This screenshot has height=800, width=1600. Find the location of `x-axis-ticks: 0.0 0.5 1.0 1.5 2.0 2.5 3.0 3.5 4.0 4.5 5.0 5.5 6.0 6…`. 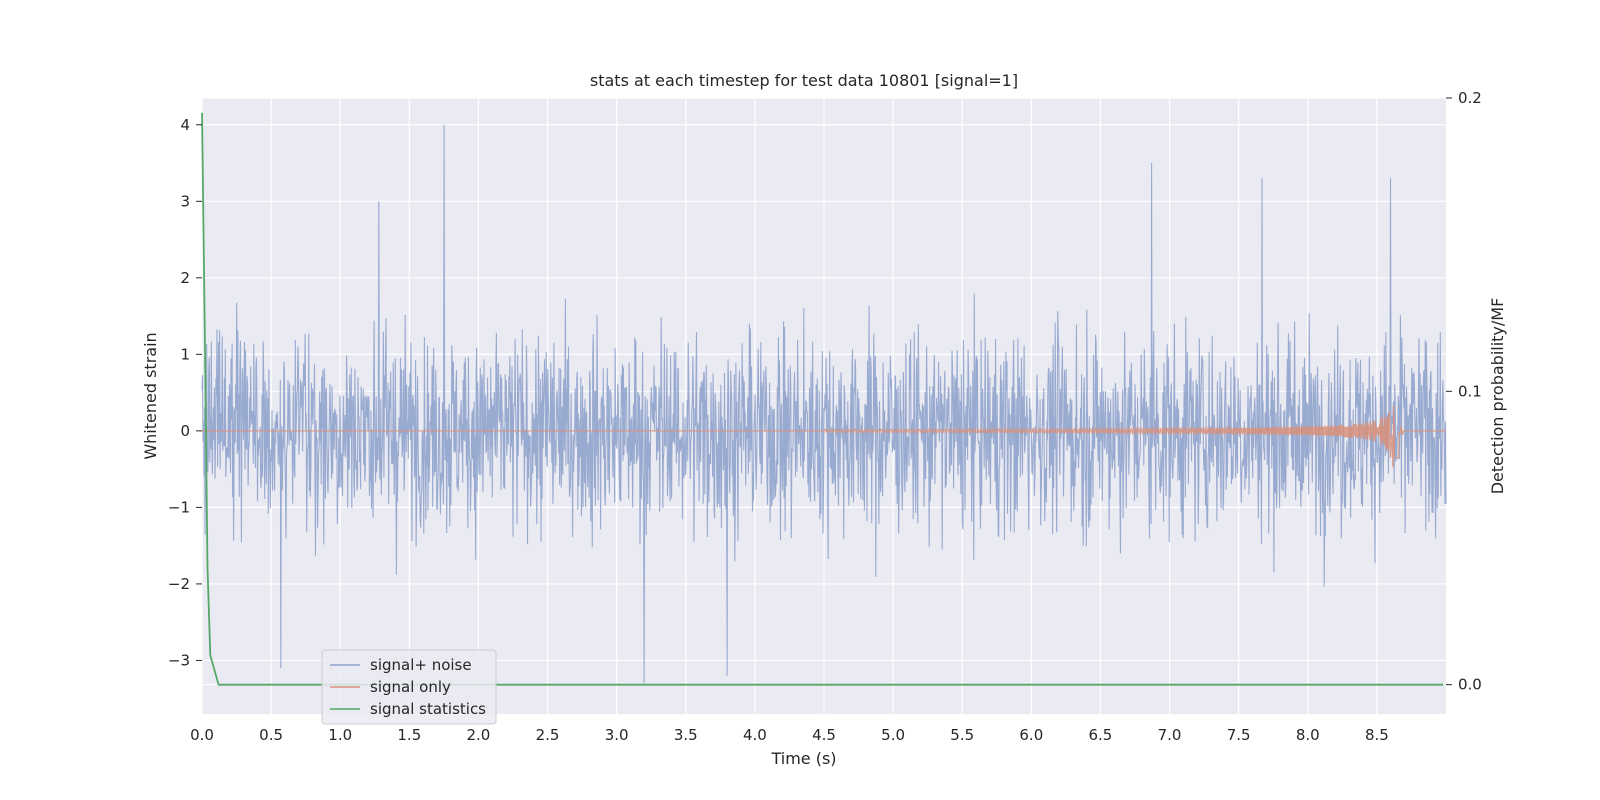

x-axis-ticks: 0.0 0.5 1.0 1.5 2.0 2.5 3.0 3.5 4.0 4.5 5.0 5.5 6.0 6… is located at coordinates (789, 735).